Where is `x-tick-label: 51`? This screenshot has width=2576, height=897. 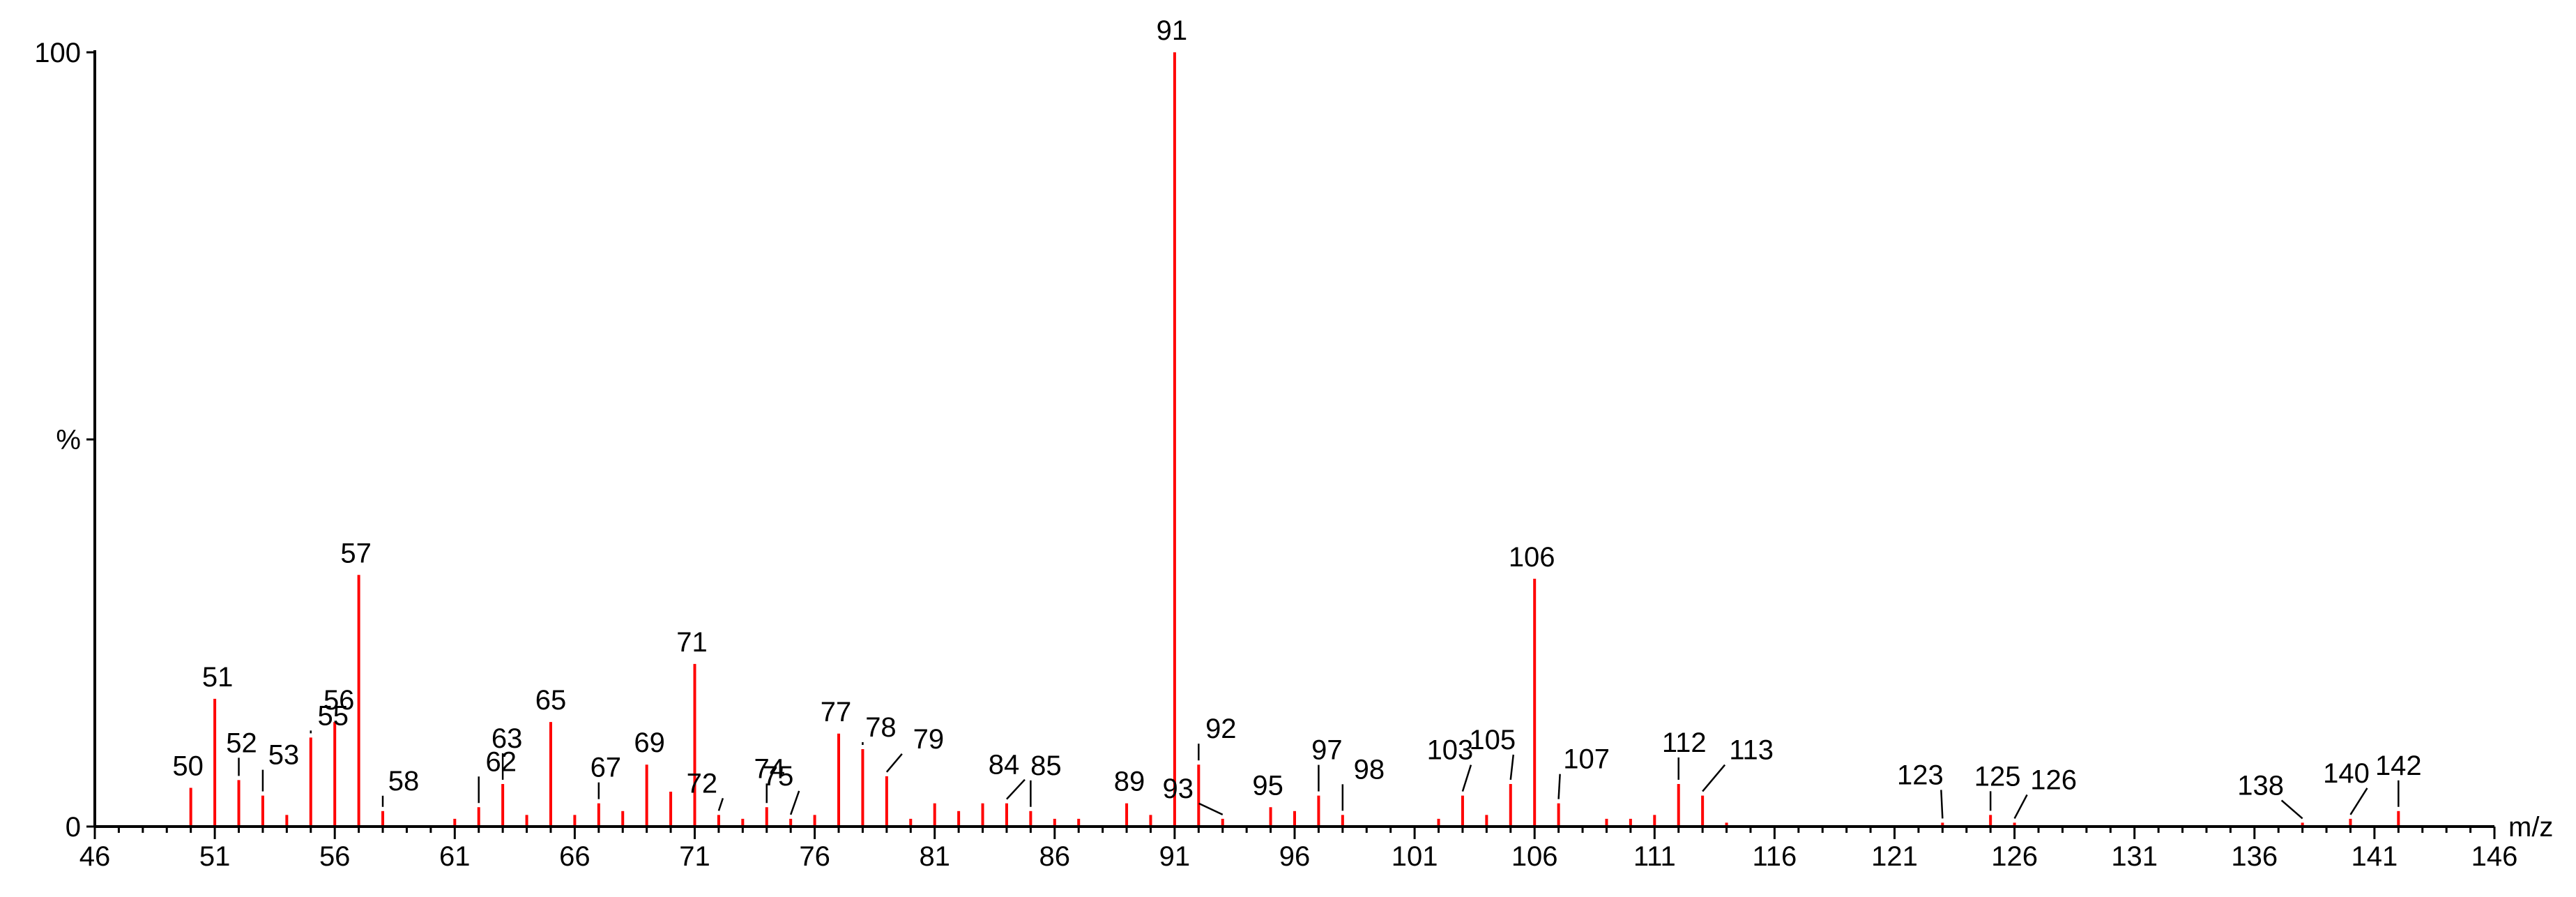
x-tick-label: 51 is located at coordinates (215, 856).